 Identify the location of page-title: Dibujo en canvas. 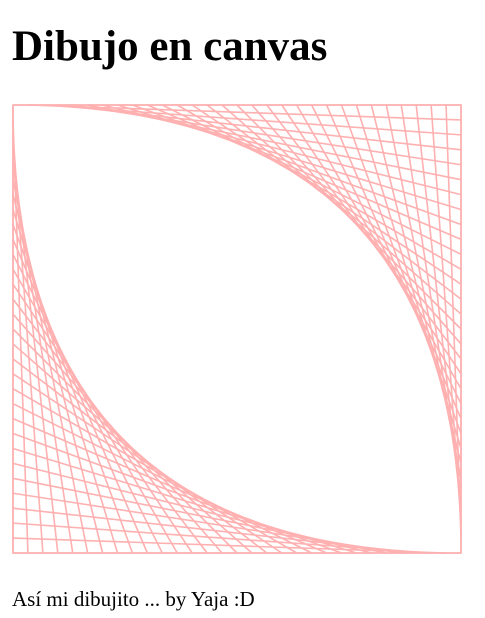
(170, 46).